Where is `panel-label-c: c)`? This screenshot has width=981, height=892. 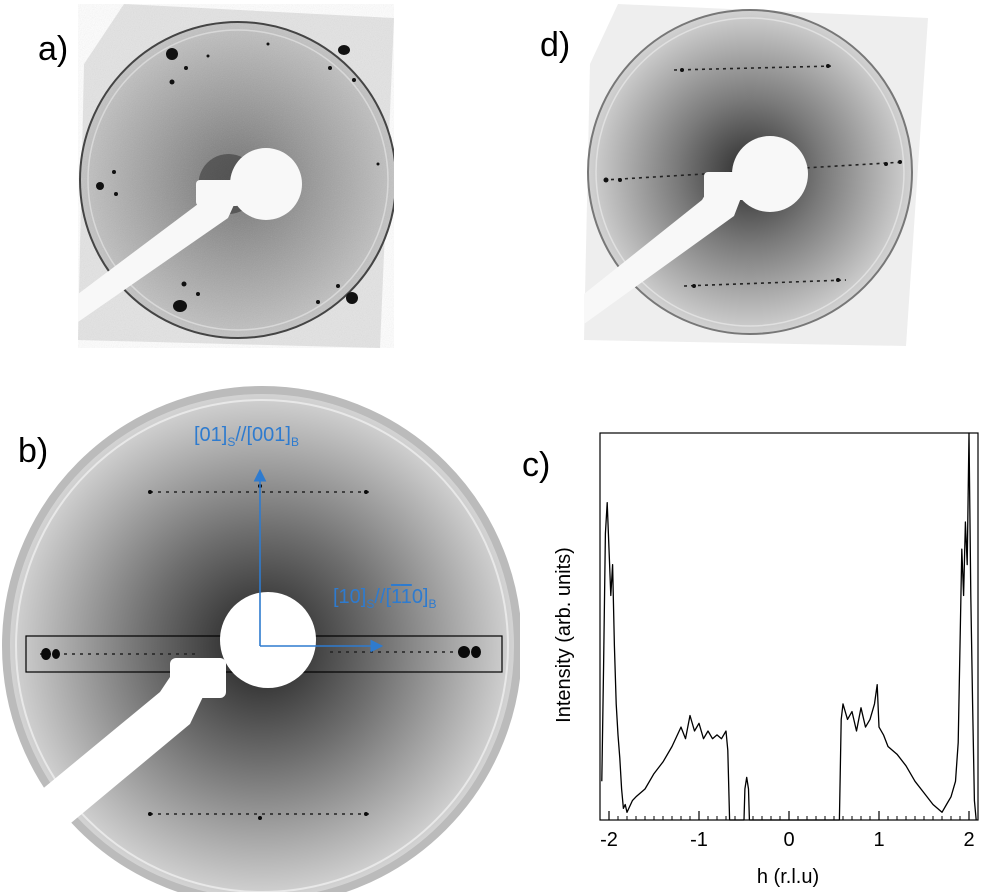
panel-label-c: c) is located at coordinates (536, 465).